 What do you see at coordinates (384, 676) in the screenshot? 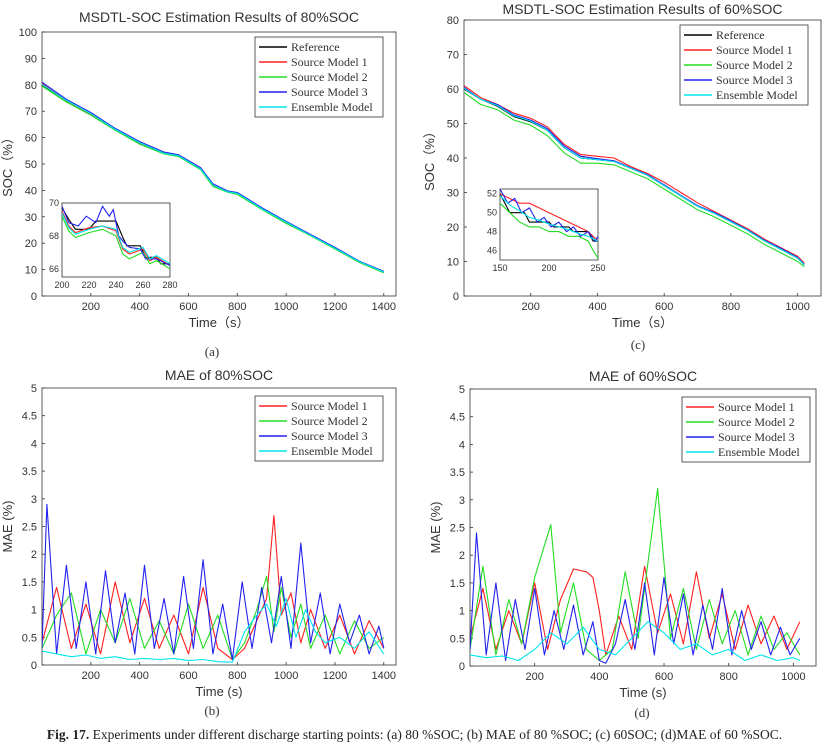
I see `panel-b-x-tick-label: 1400` at bounding box center [384, 676].